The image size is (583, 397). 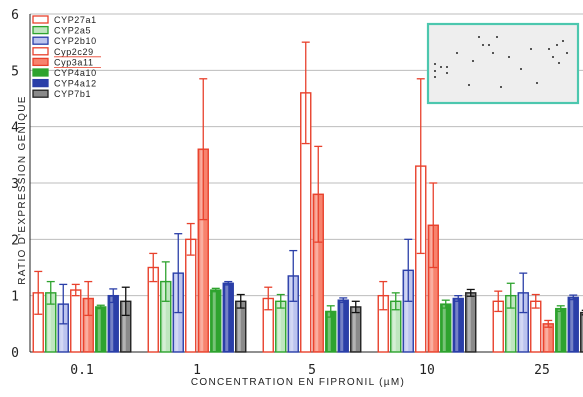 What do you see at coordinates (310, 370) in the screenshot?
I see `x-tick-labels: 0.1 1 5 10 25` at bounding box center [310, 370].